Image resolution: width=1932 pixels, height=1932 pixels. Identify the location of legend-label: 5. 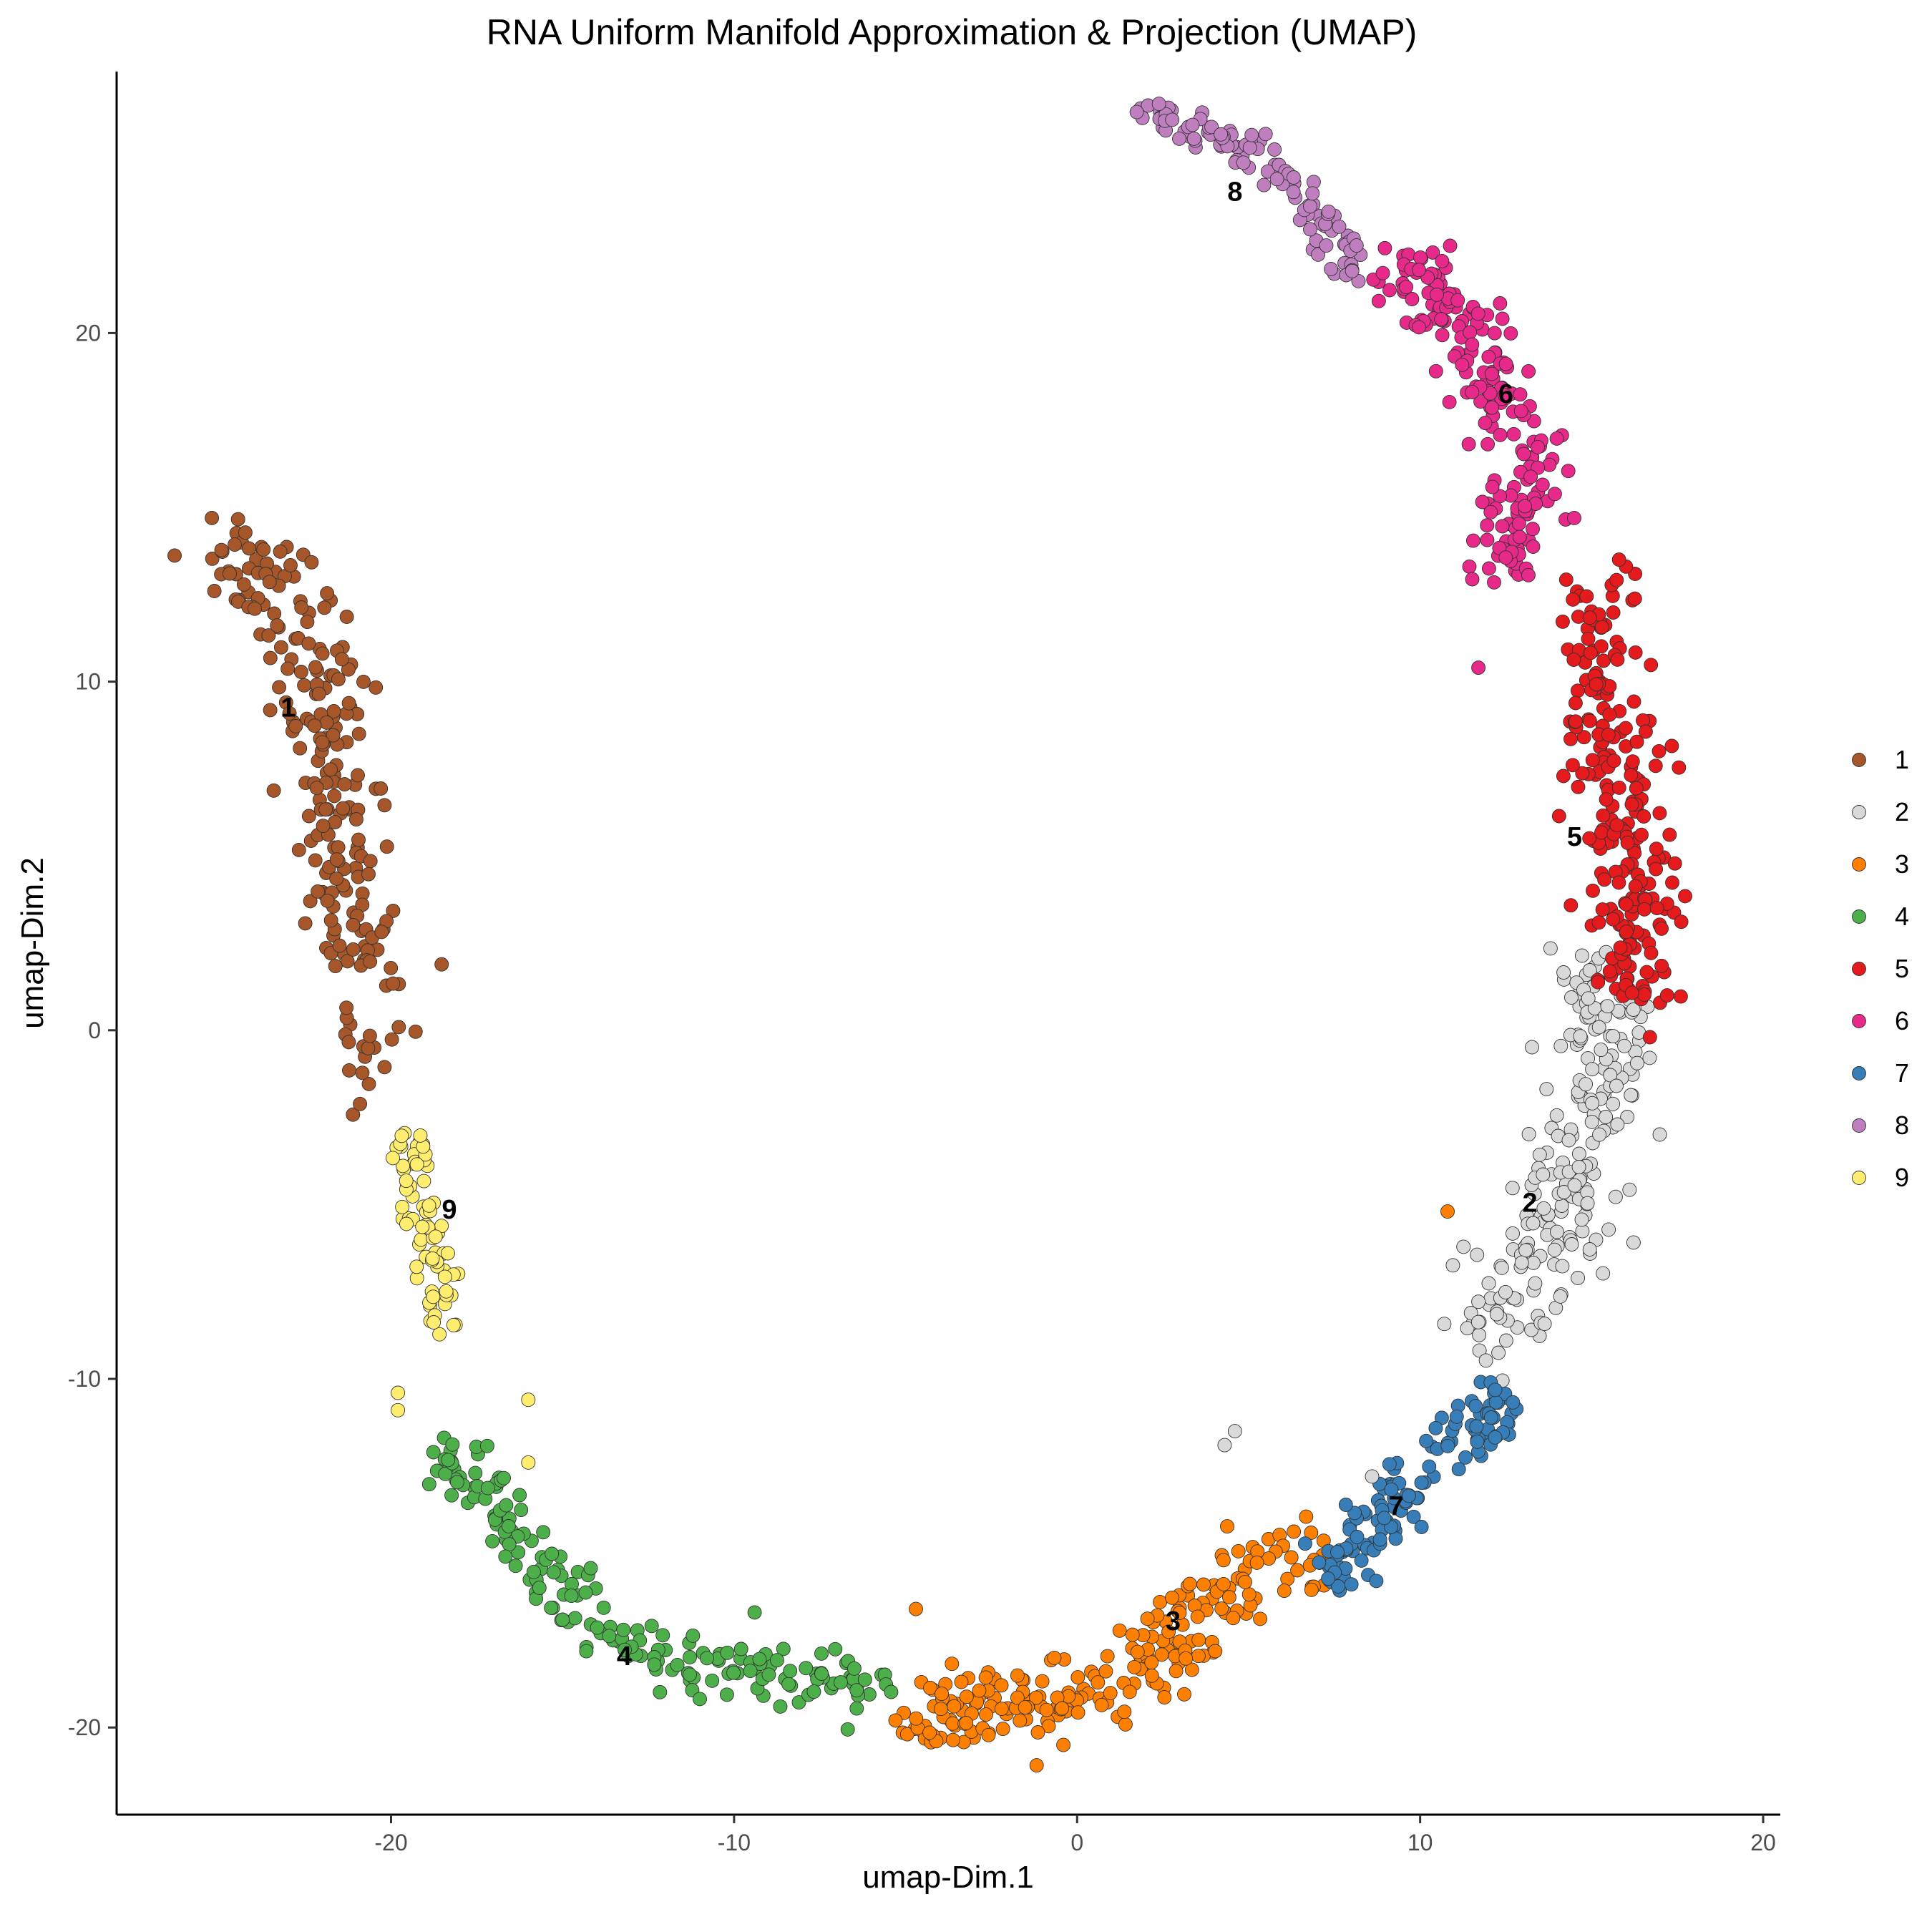
(1902, 968).